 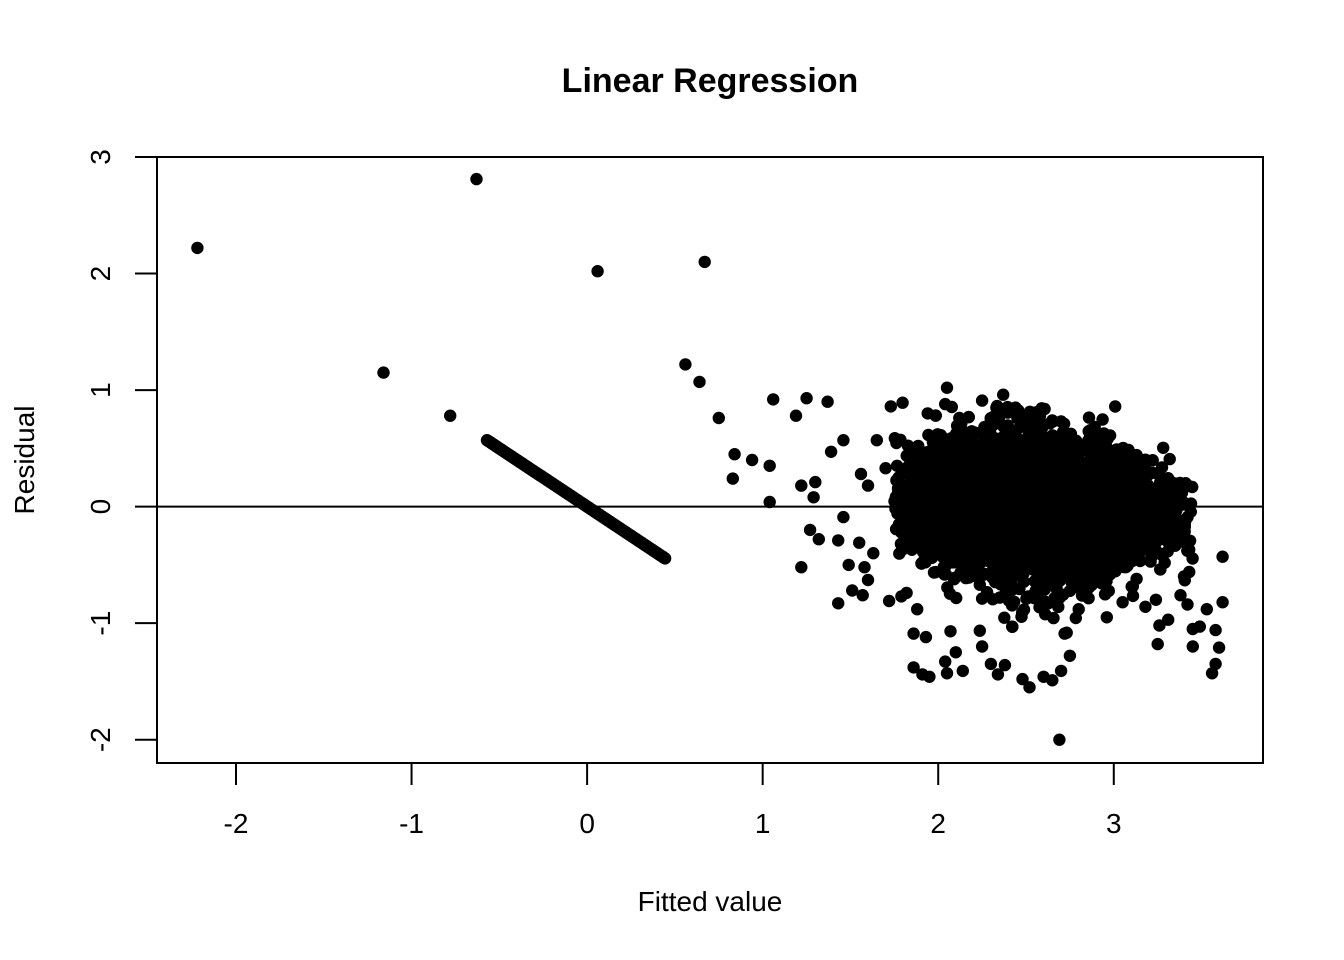 I want to click on x-tick-label: 2, so click(x=938, y=823).